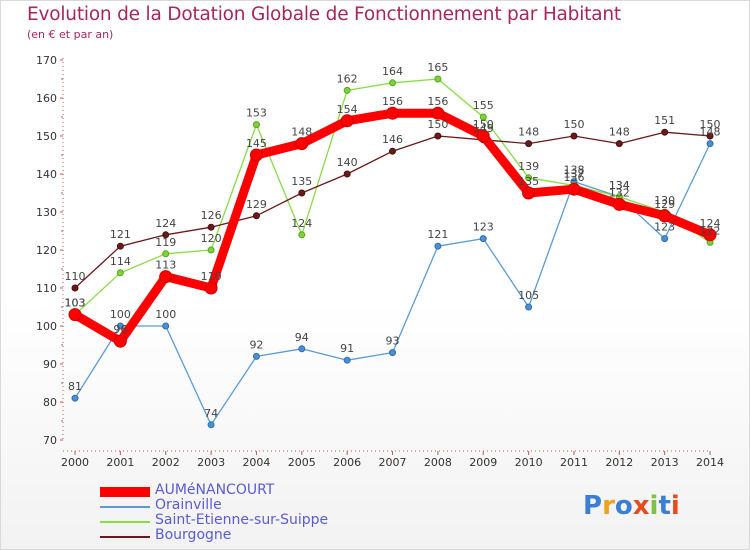  What do you see at coordinates (483, 128) in the screenshot?
I see `data-label: 149` at bounding box center [483, 128].